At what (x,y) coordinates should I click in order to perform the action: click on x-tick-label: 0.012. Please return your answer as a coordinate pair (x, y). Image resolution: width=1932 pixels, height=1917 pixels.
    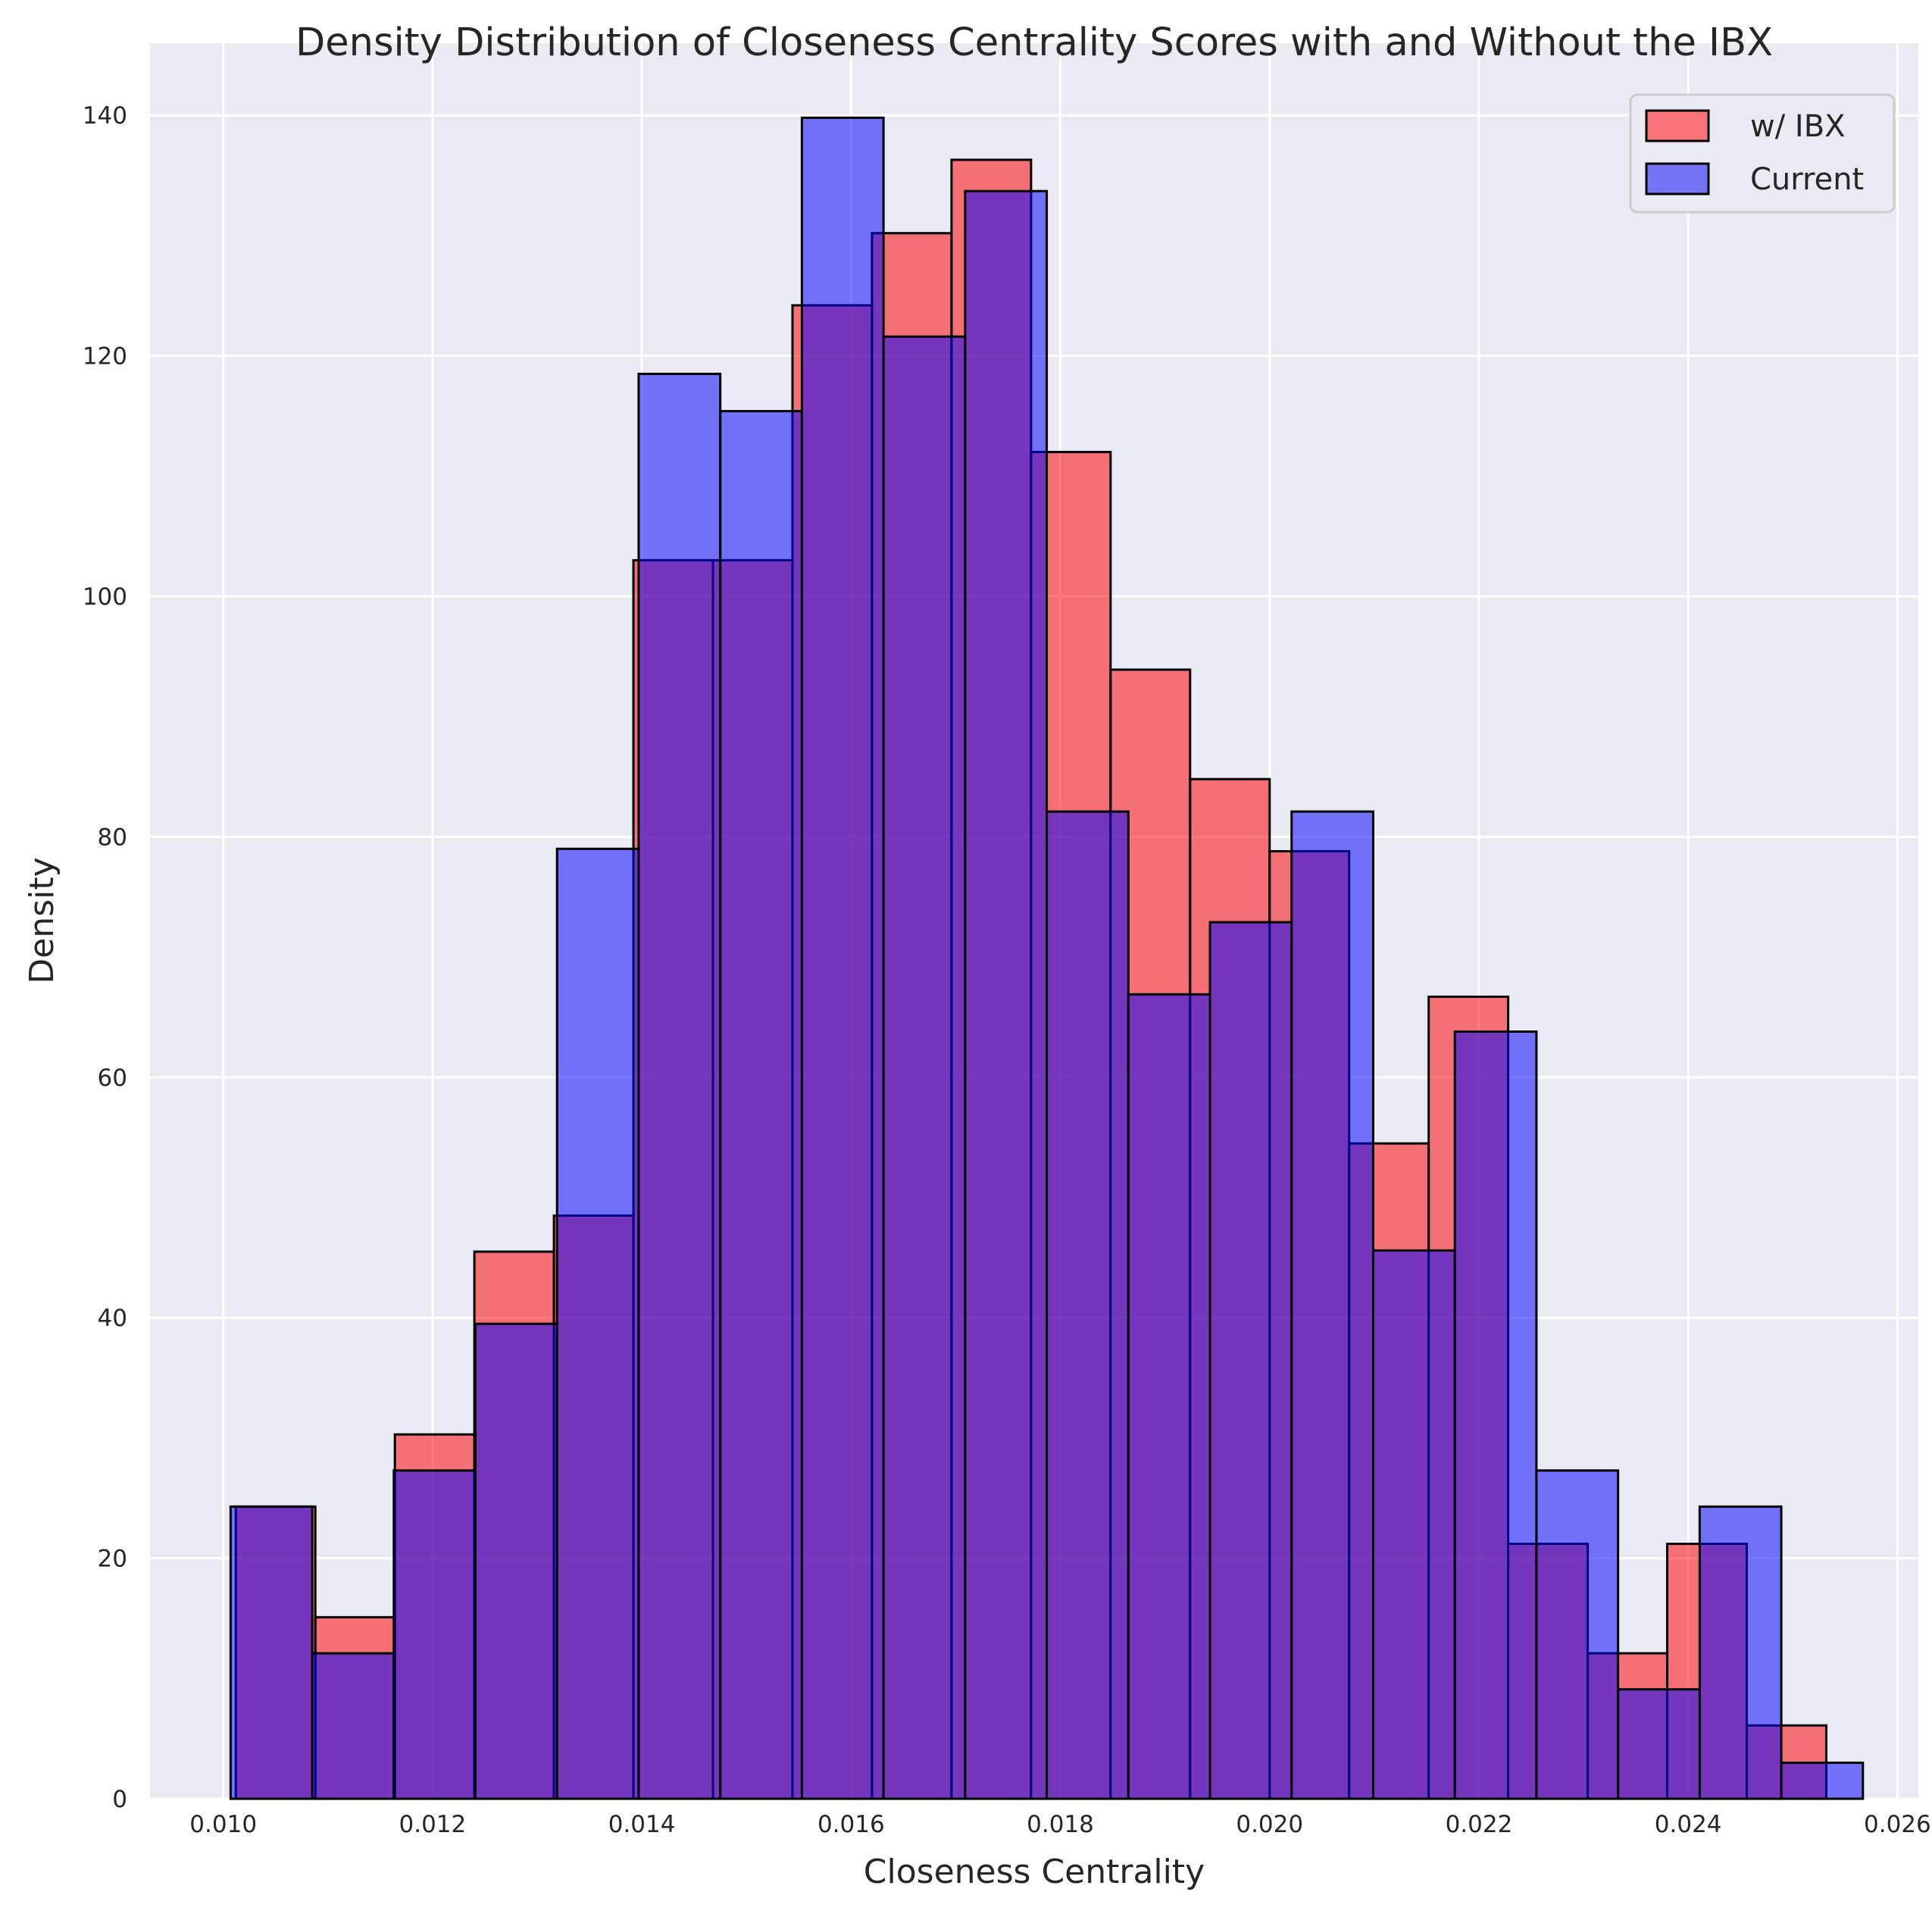
    Looking at the image, I should click on (433, 1824).